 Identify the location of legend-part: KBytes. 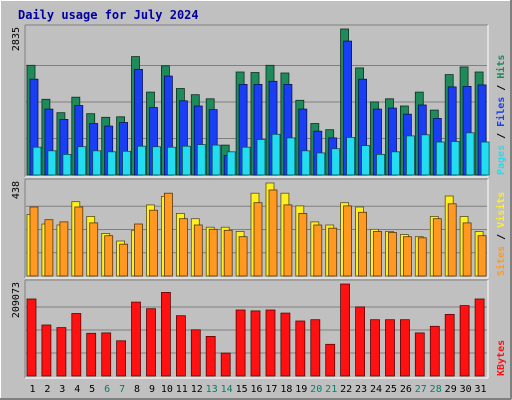
(501, 358).